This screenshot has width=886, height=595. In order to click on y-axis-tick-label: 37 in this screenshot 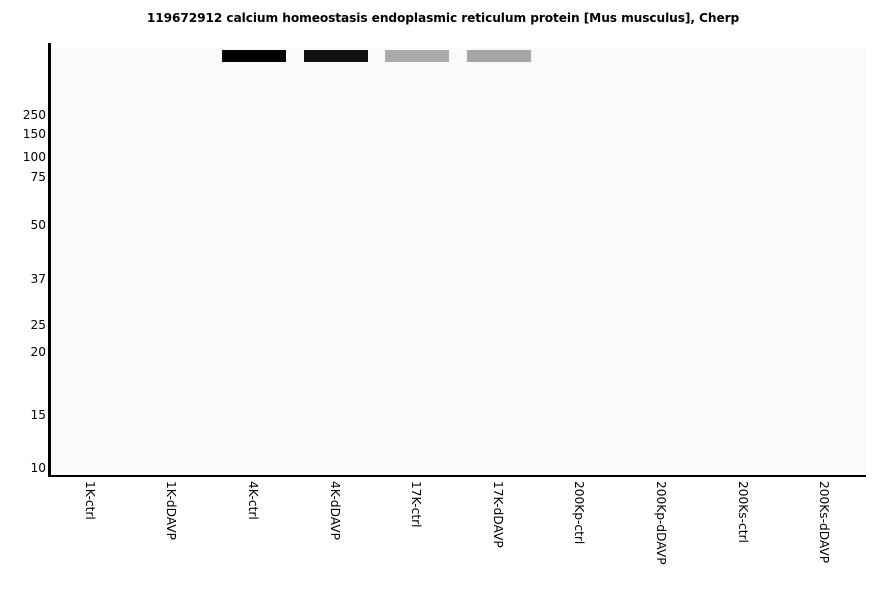, I will do `click(38, 279)`.